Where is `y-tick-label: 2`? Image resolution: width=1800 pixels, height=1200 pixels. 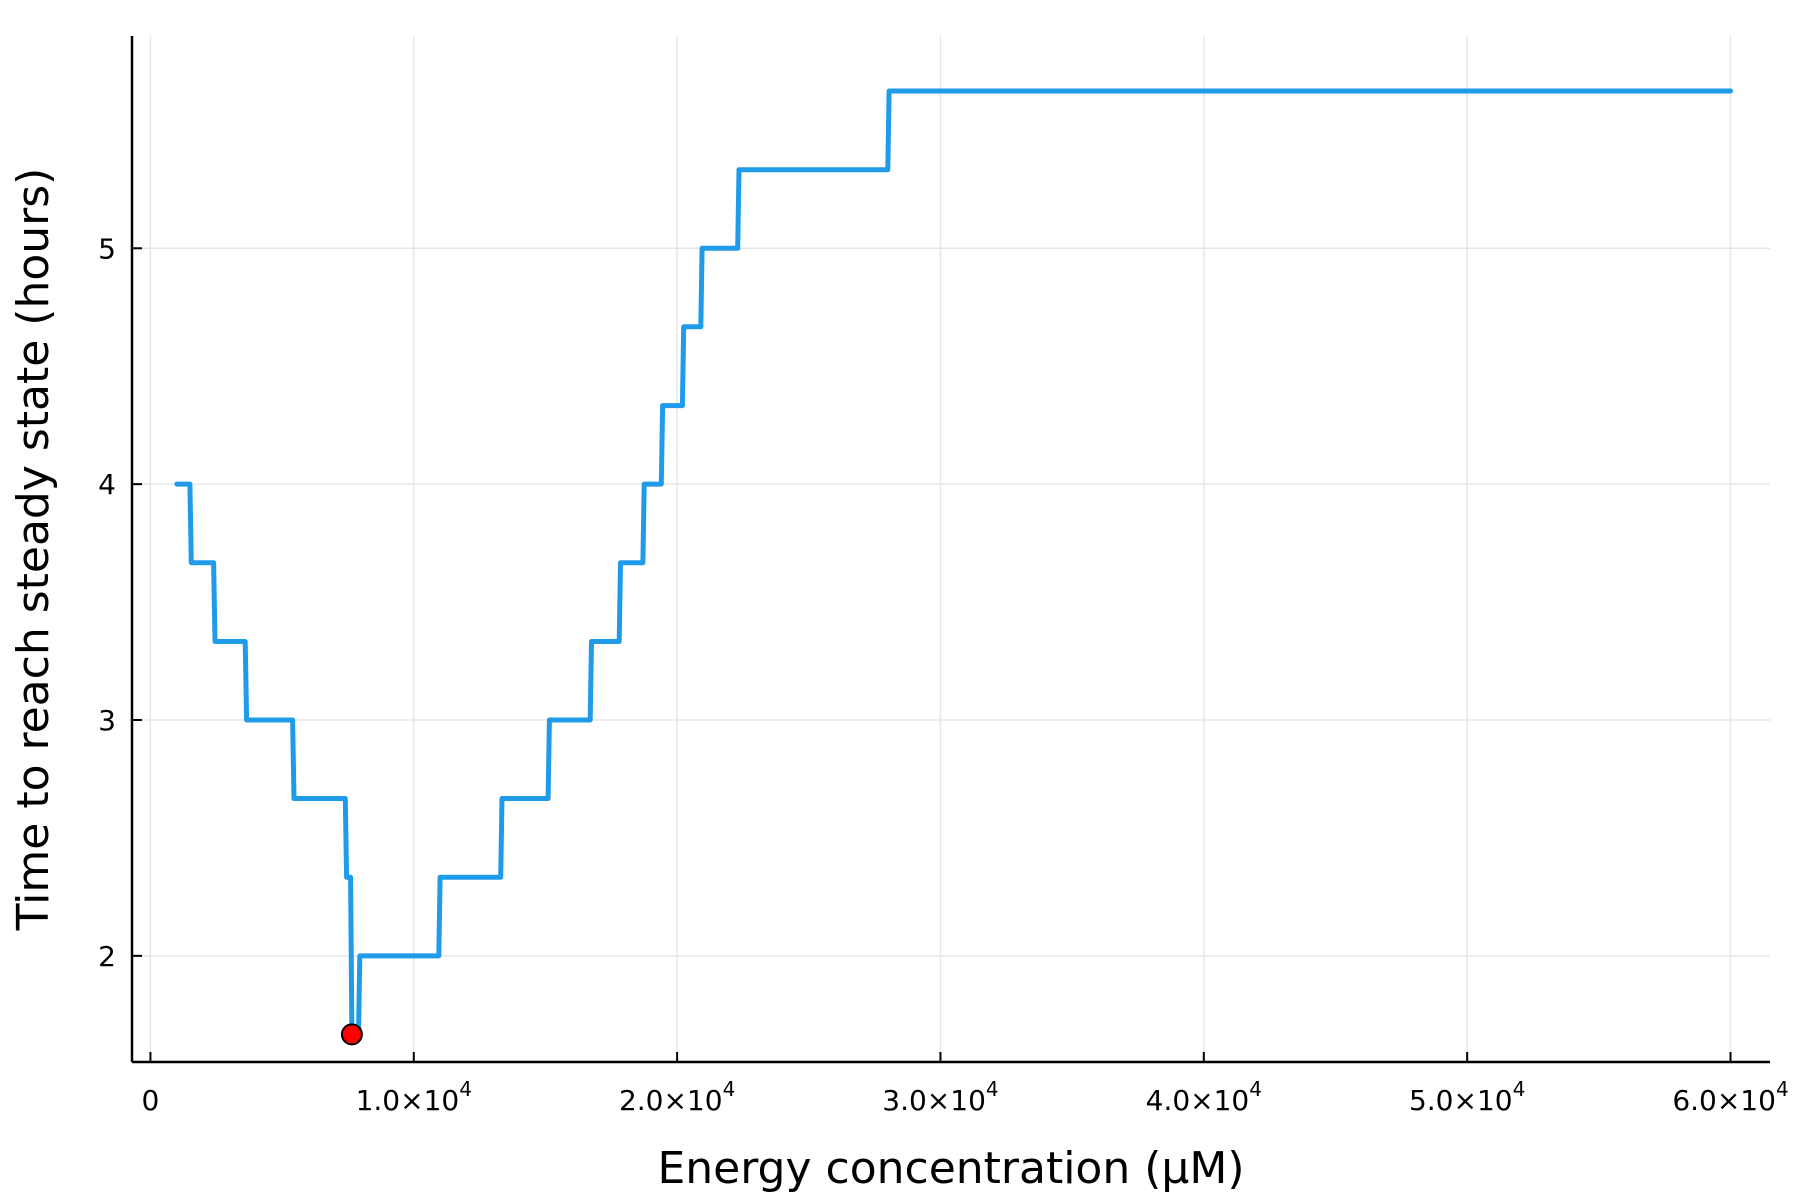 y-tick-label: 2 is located at coordinates (107, 956).